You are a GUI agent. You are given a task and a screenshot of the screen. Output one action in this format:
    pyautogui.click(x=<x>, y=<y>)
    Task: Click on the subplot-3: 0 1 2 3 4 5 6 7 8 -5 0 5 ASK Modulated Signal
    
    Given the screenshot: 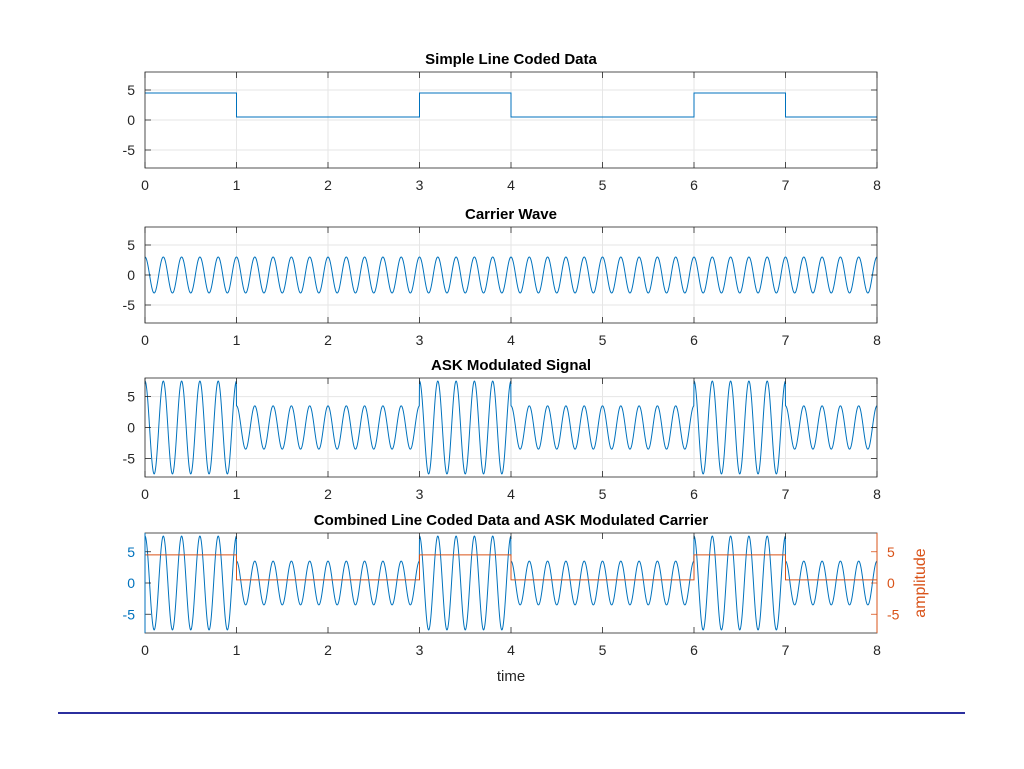 What is the action you would take?
    pyautogui.click(x=502, y=429)
    